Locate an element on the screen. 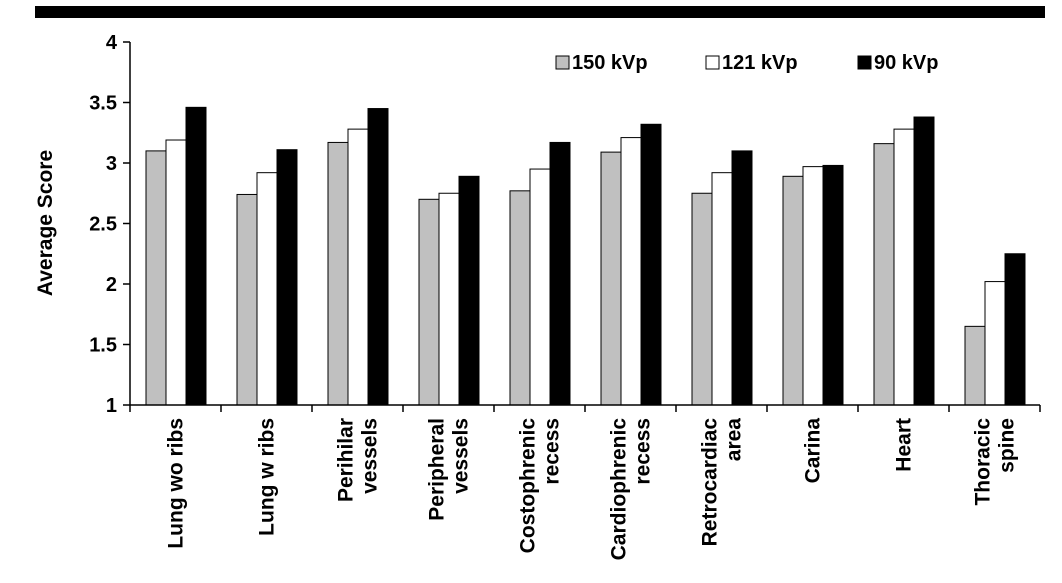 This screenshot has height=583, width=1062. category-label-8-line-0: Heart is located at coordinates (904, 445).